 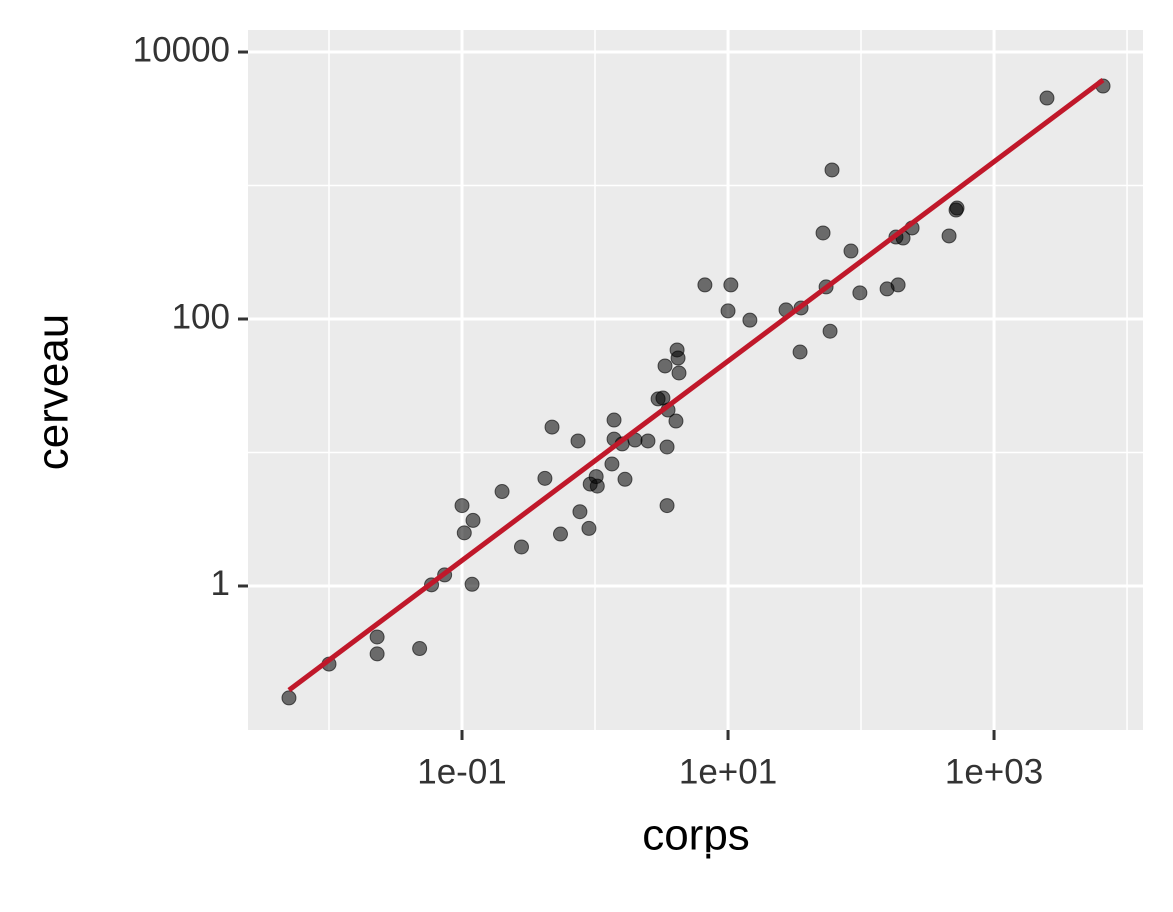 I want to click on y-tick-label: 1, so click(x=220, y=583).